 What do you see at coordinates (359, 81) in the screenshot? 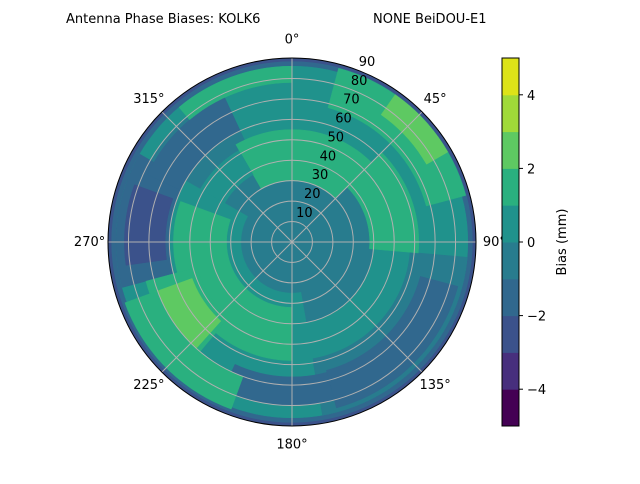
I see `radial-tick-label: 80` at bounding box center [359, 81].